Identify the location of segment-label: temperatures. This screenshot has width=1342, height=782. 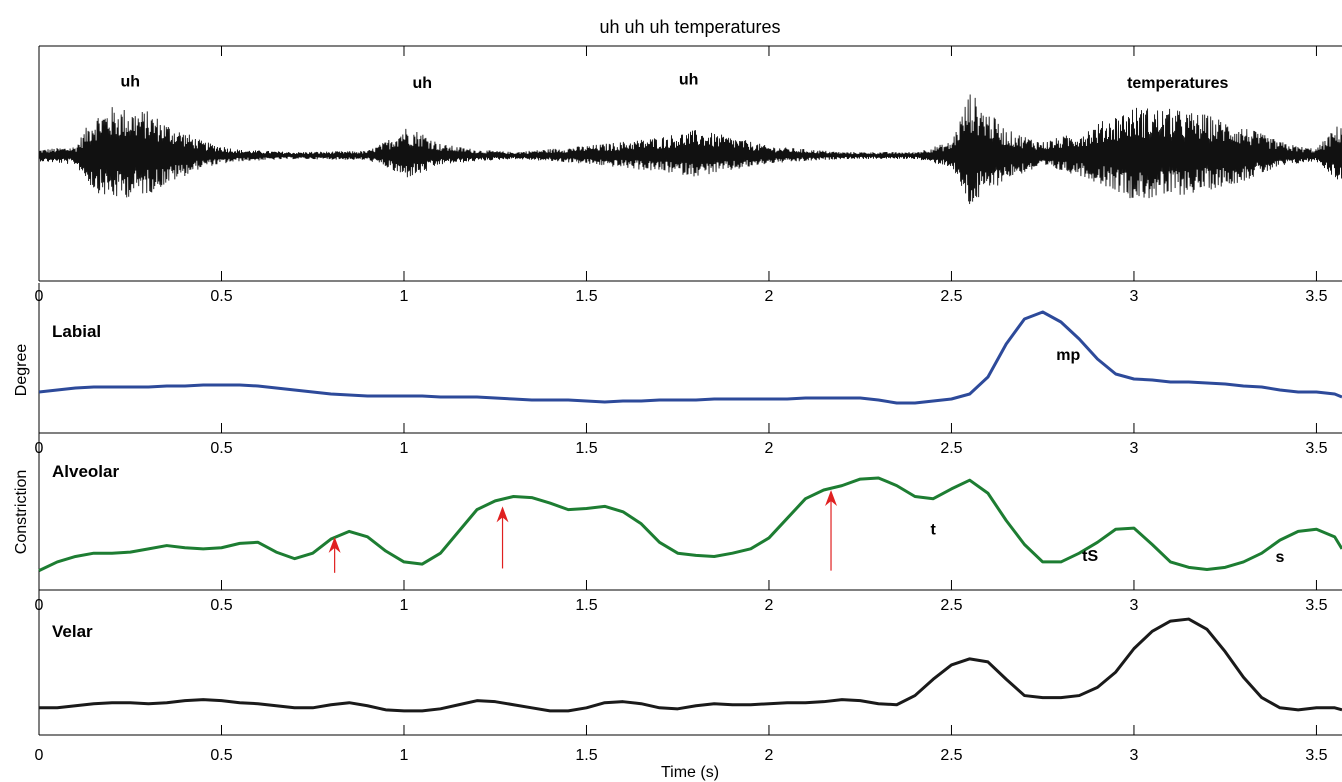
(1177, 83).